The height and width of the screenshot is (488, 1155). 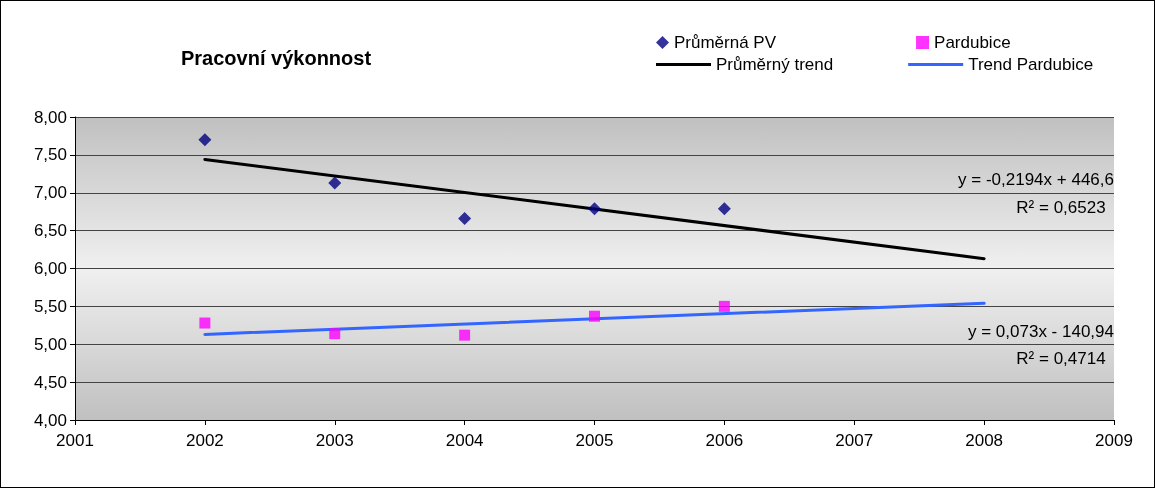 I want to click on annotation: R² = 0,4714, so click(x=1061, y=358).